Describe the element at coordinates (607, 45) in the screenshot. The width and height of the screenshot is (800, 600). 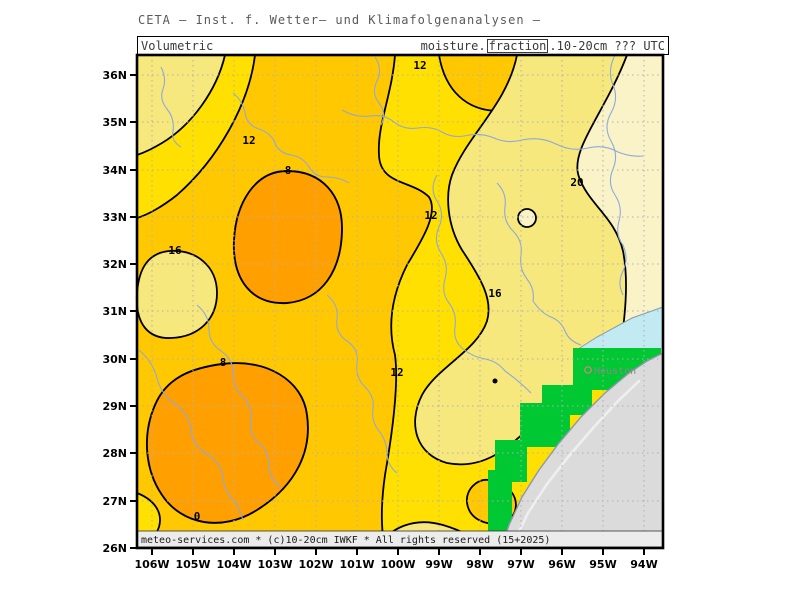
I see `field-suffix: .10-20cm ??? UTC` at that location.